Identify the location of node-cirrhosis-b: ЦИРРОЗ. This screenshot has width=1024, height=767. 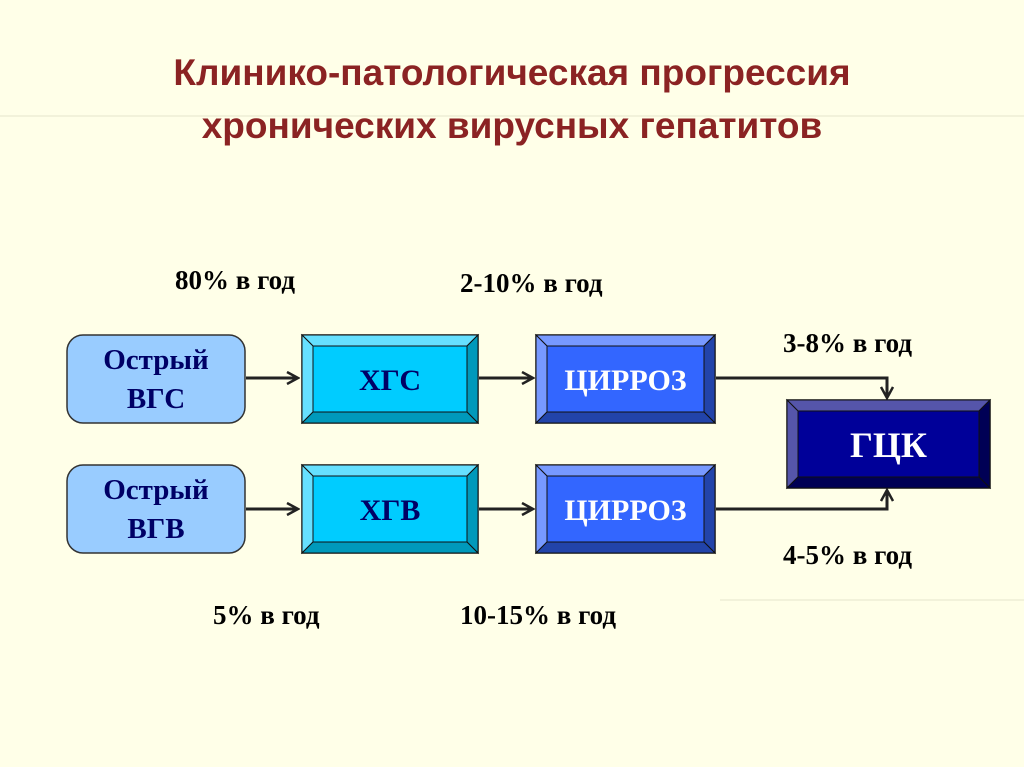
(625, 509).